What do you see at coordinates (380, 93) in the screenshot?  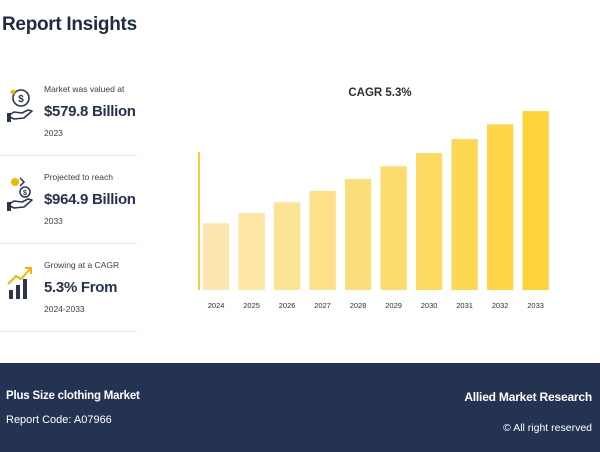 I see `chart-title: CAGR 5.3%` at bounding box center [380, 93].